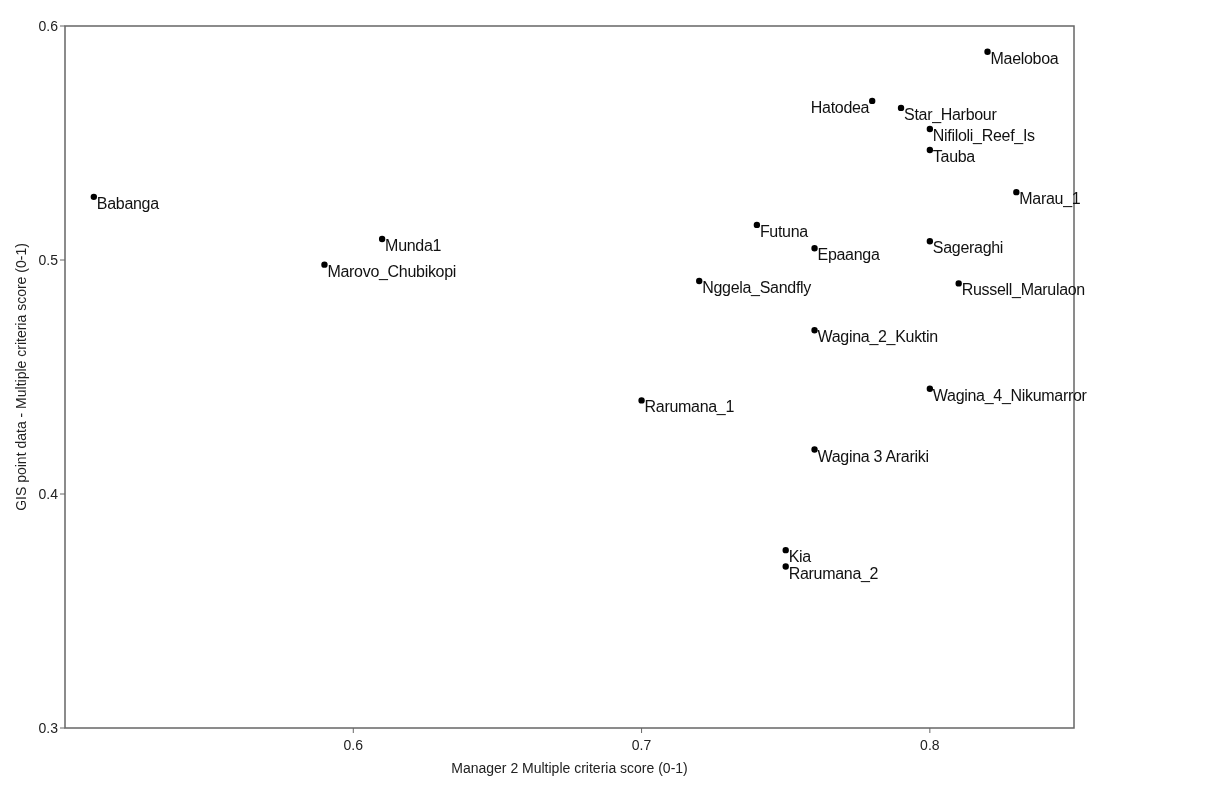 This screenshot has width=1232, height=797. I want to click on y-axis-title: GIS point data - Multiple criteria score (0-1), so click(21, 377).